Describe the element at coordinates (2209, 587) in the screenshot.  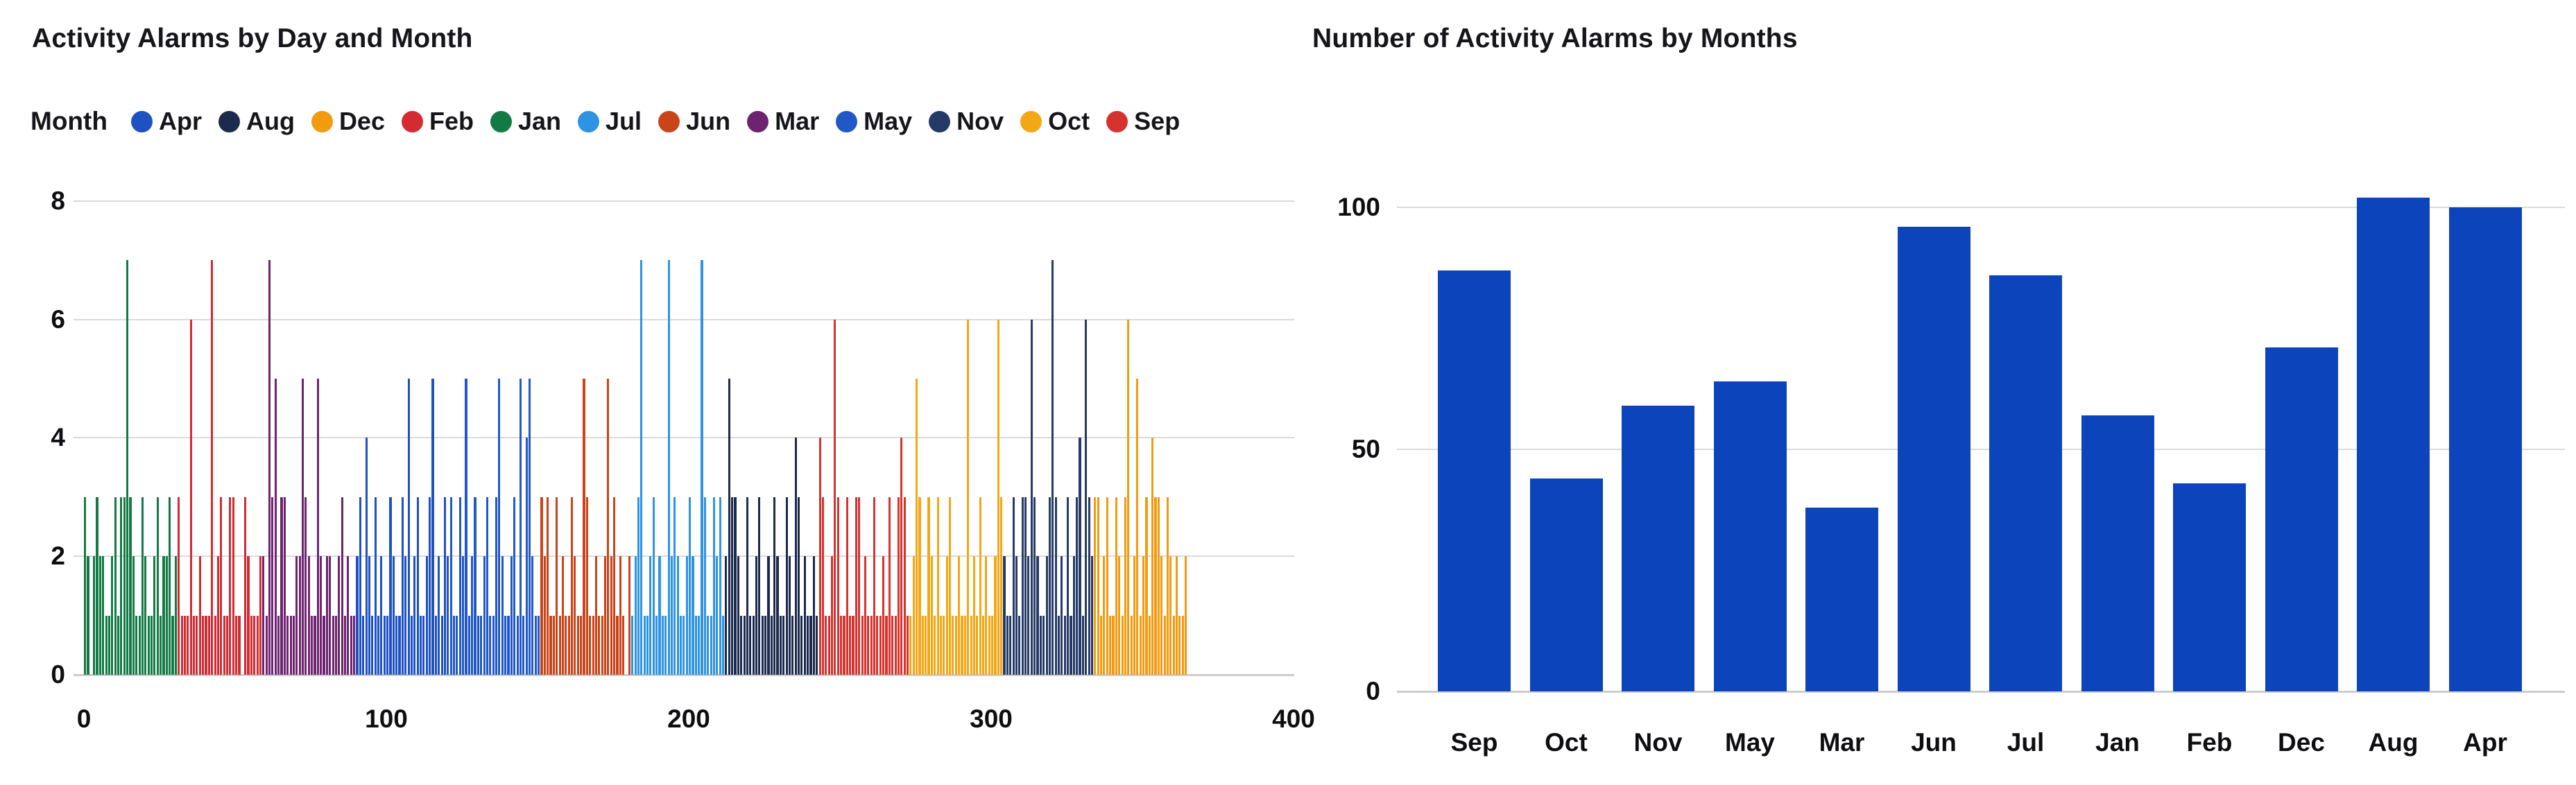
I see `month-bar-feb` at that location.